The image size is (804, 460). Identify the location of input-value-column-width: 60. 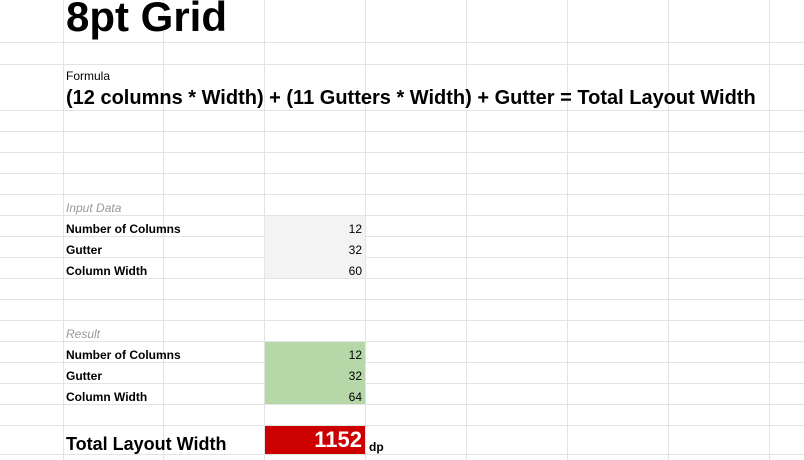
(355, 271).